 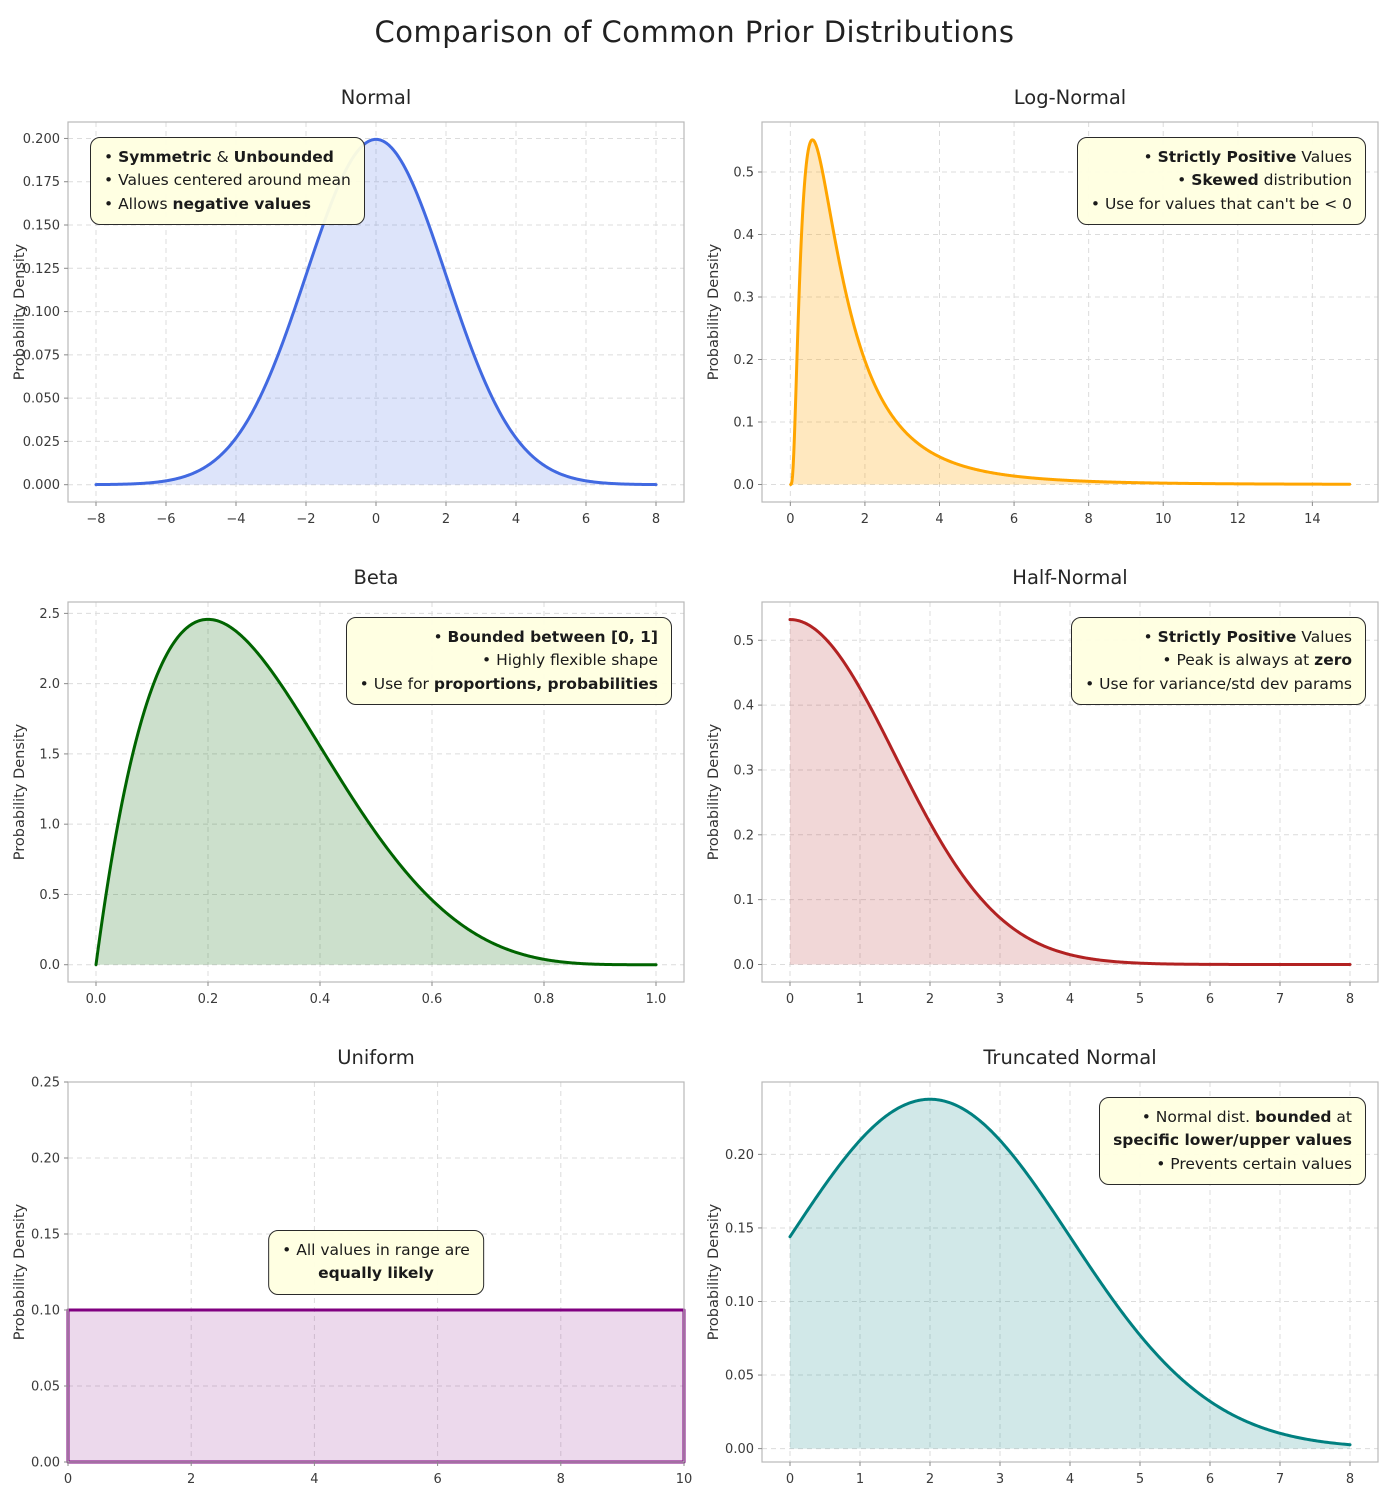 What do you see at coordinates (95, 519) in the screenshot?
I see `svg-text: −8` at bounding box center [95, 519].